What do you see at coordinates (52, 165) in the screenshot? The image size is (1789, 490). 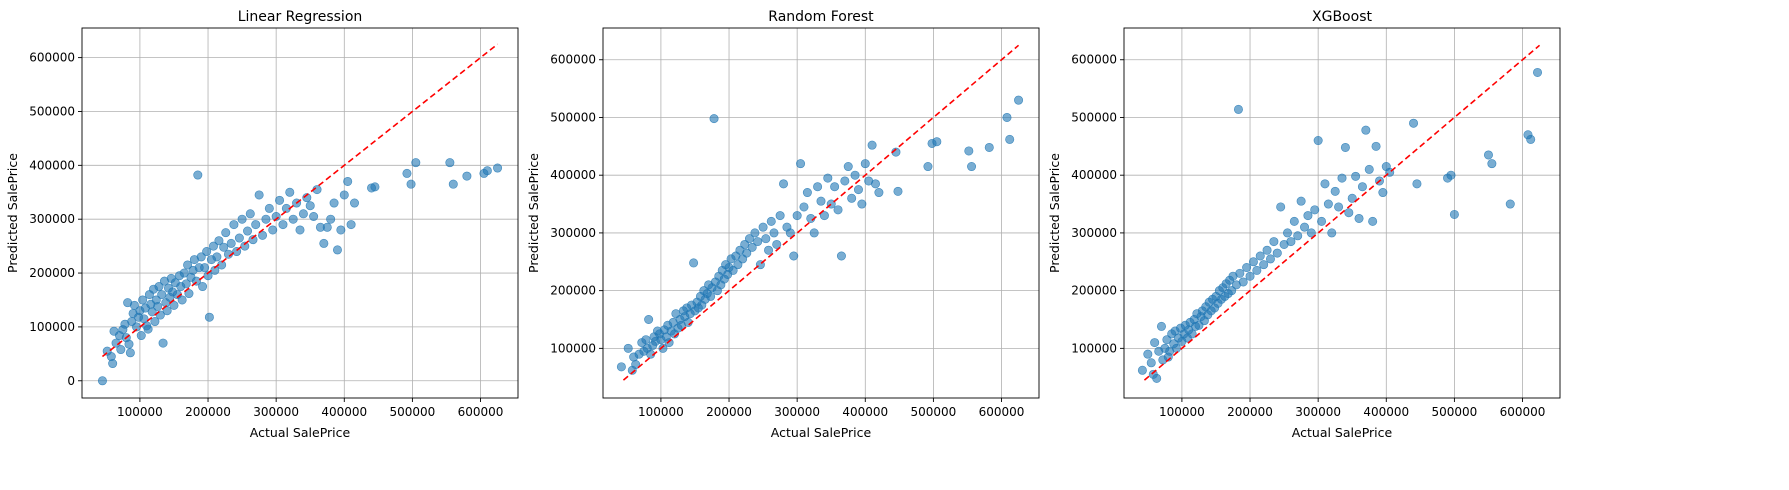 I see `y-tick-label: 400000` at bounding box center [52, 165].